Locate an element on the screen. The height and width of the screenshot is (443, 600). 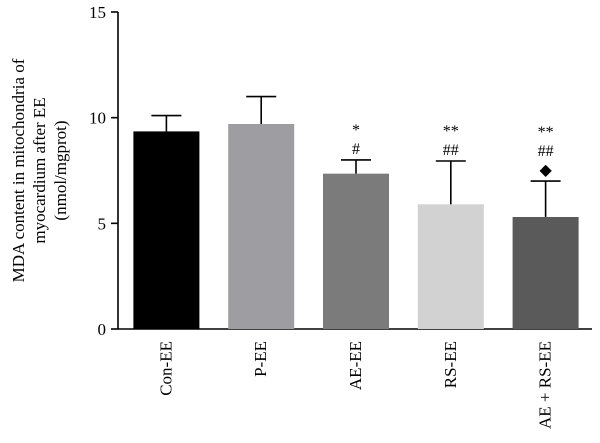
significance-mark: ◆ is located at coordinates (545, 170).